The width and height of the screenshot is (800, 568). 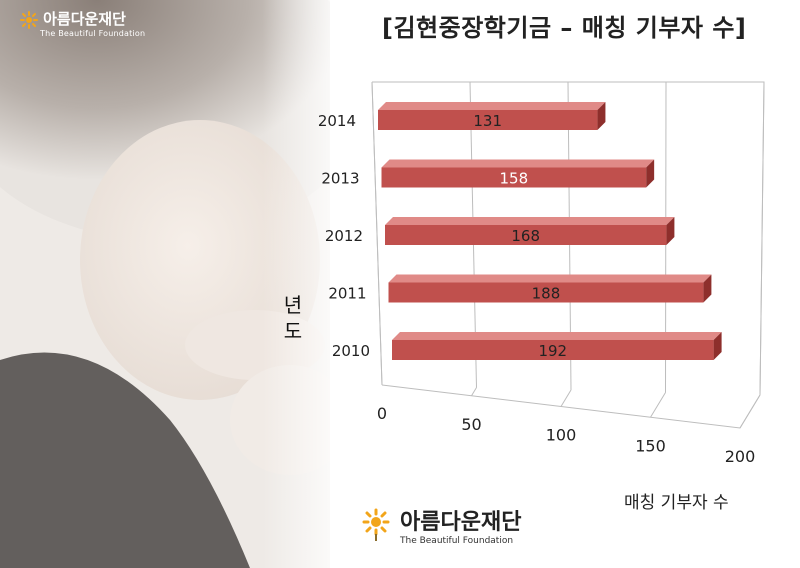 I want to click on plot-floor, so click(x=571, y=406).